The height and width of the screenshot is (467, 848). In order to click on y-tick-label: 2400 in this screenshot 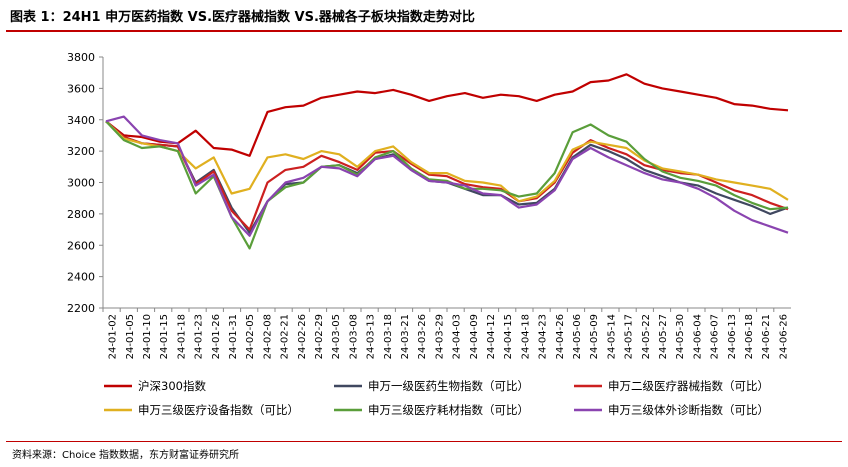, I will do `click(81, 277)`.